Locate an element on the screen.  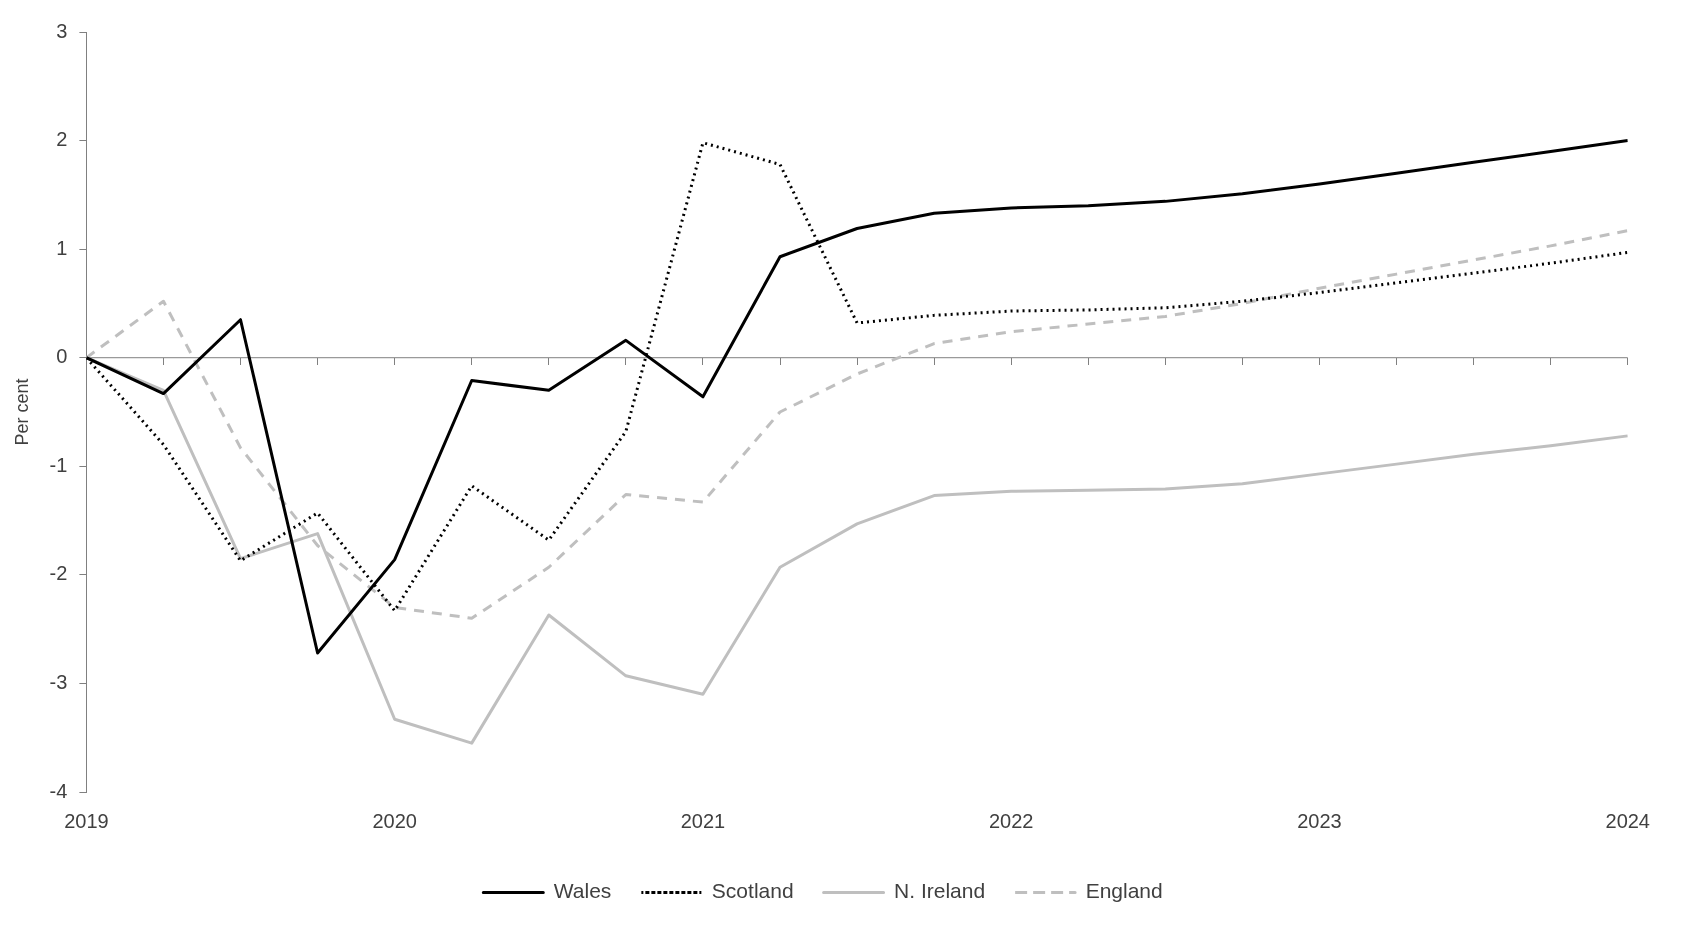
y-tick-label: 2 is located at coordinates (62, 139).